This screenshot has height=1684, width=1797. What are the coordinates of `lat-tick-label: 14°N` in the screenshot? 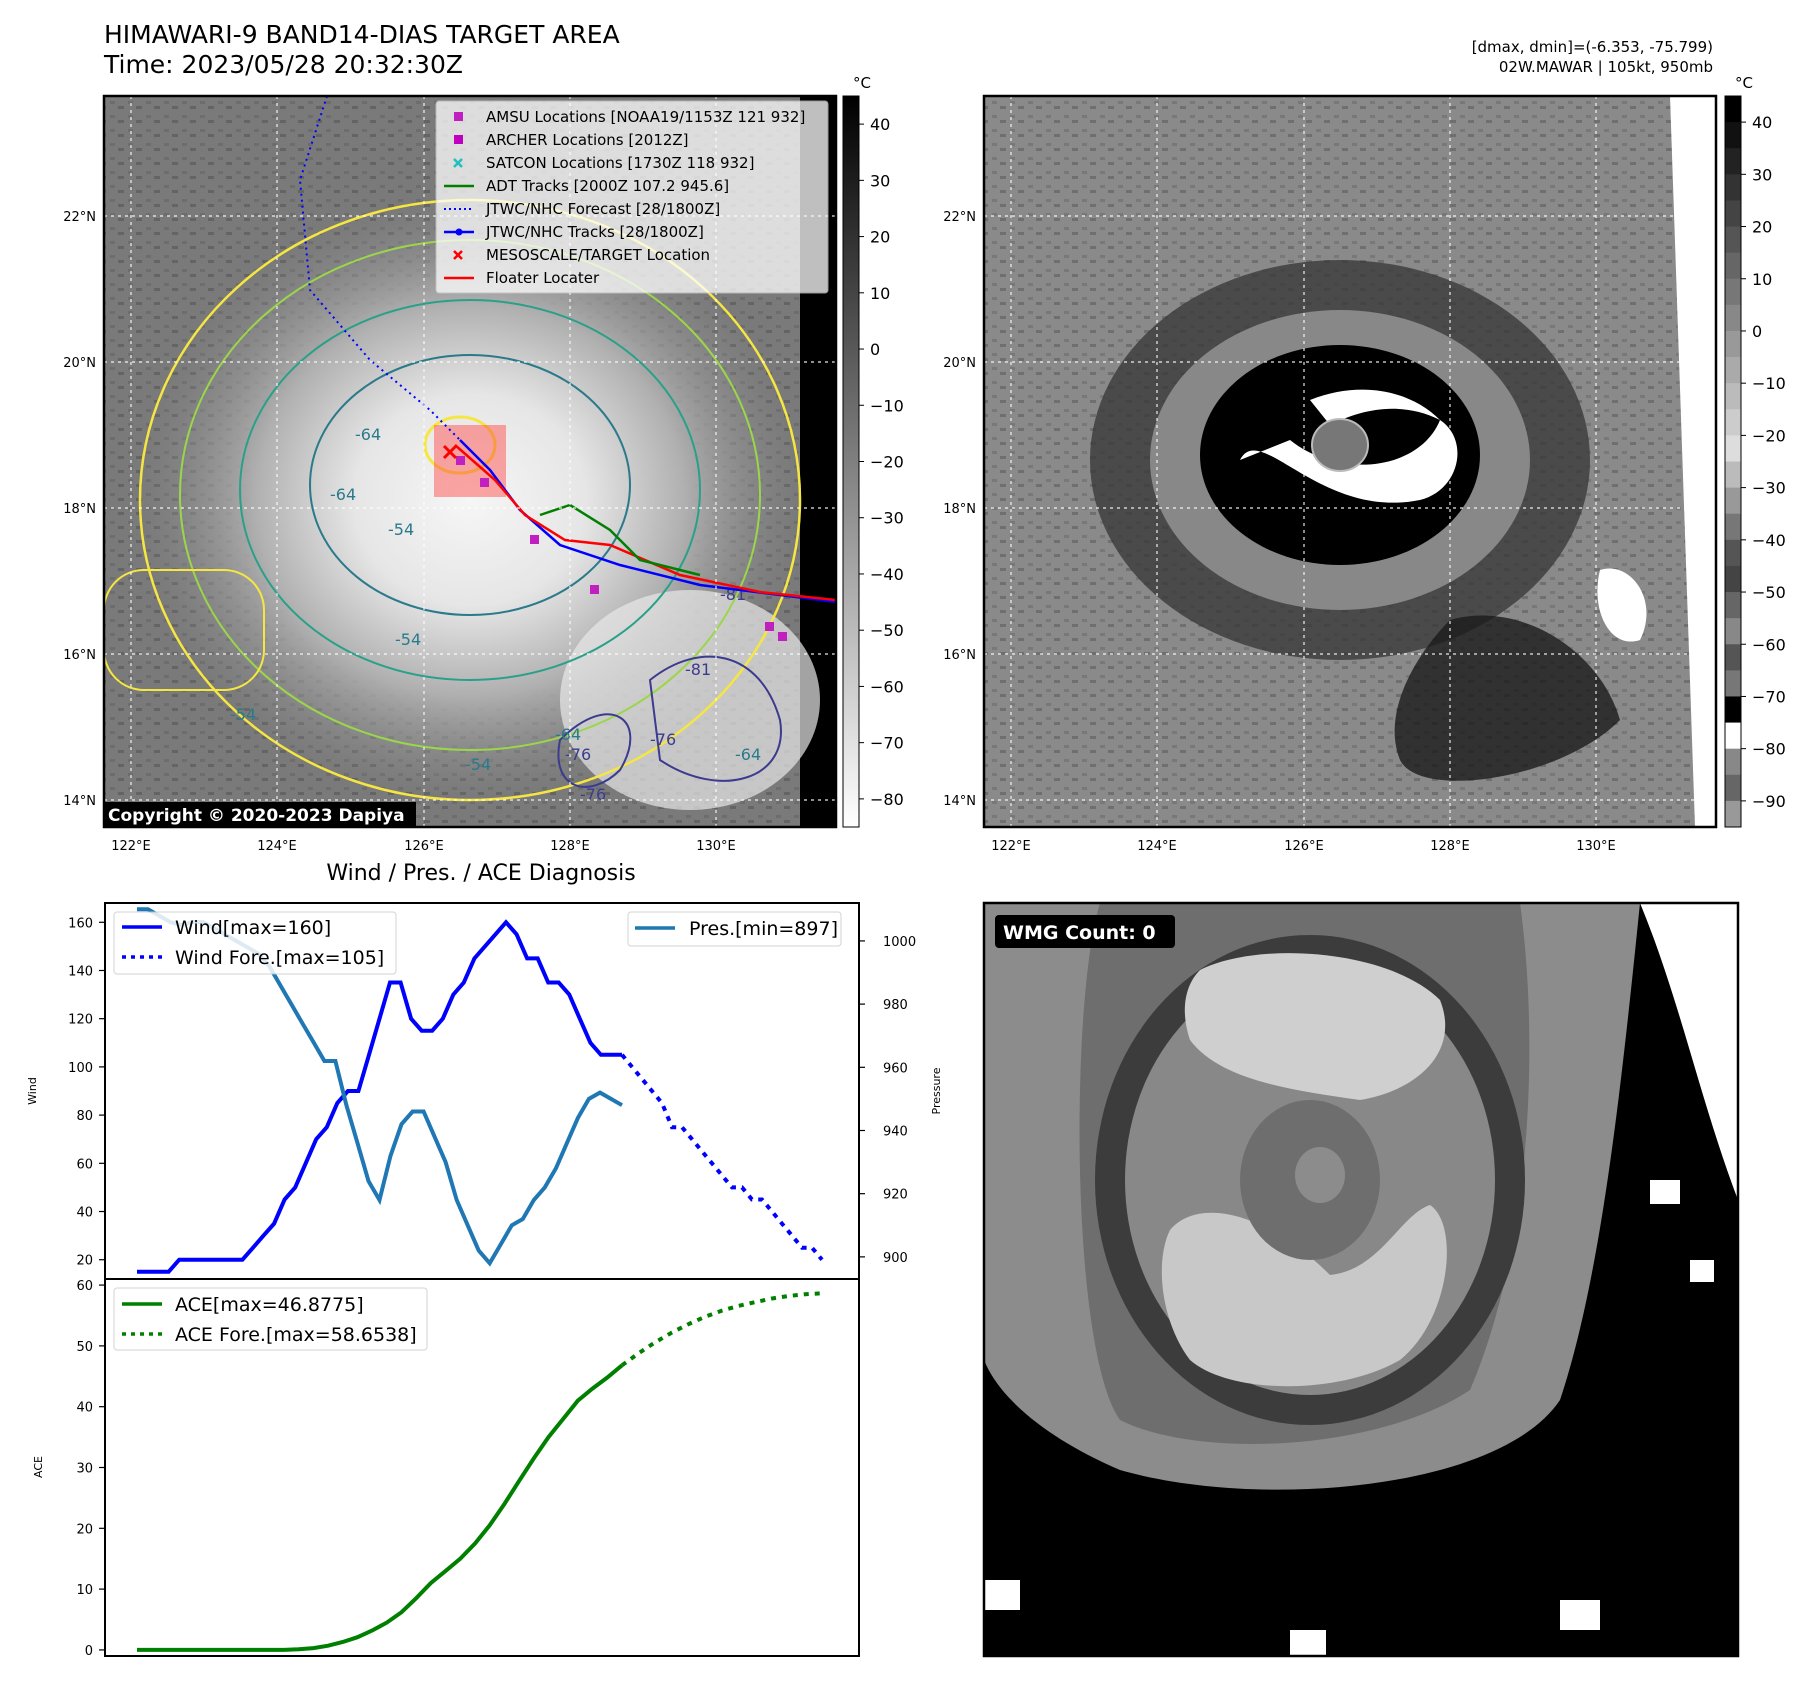 It's located at (79, 801).